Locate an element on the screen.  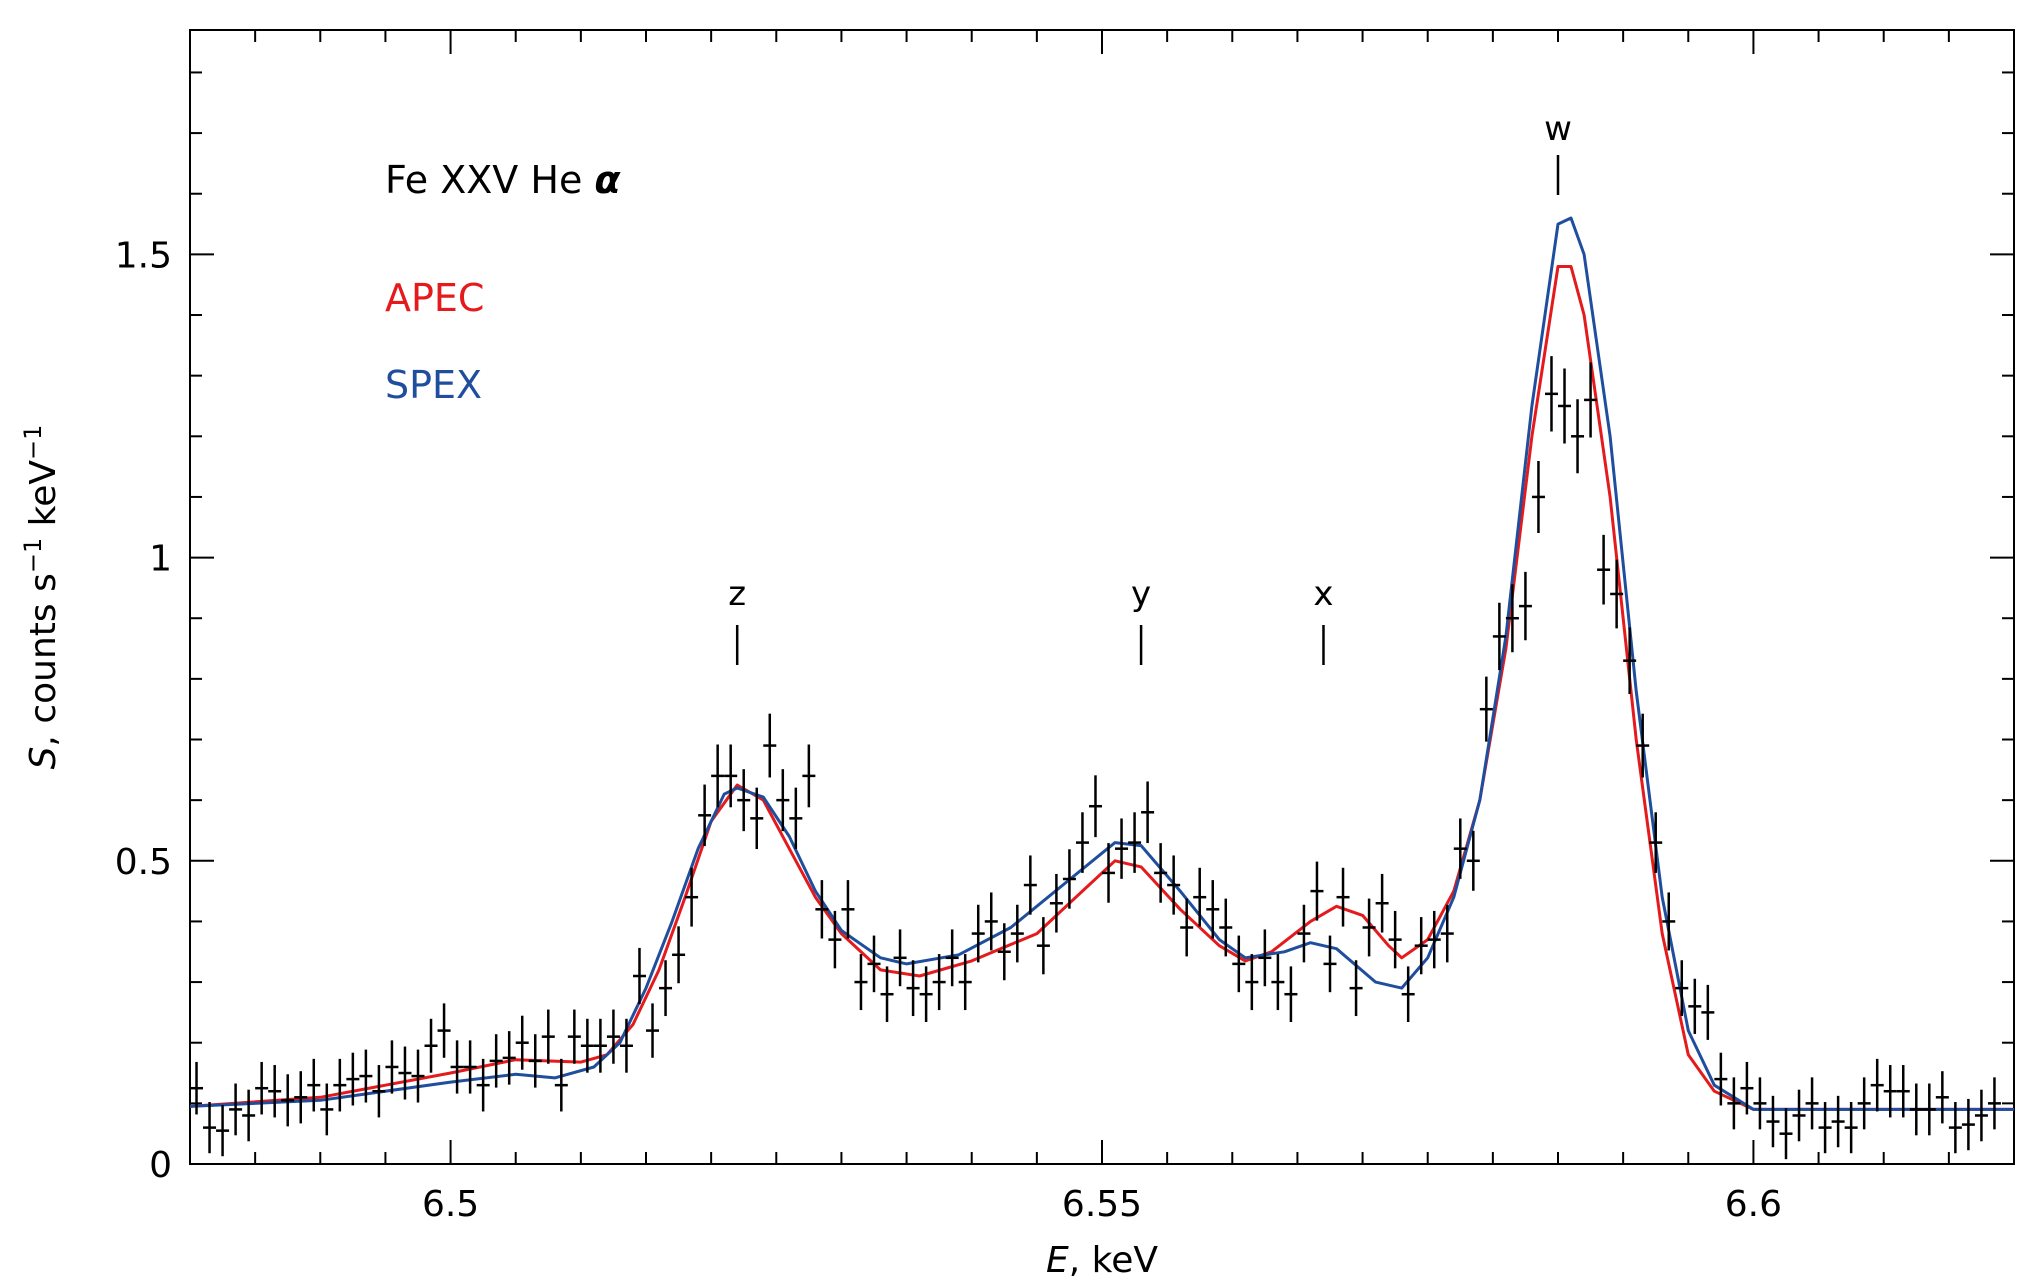
y-axis-sup-2: −1 is located at coordinates (33, 442).